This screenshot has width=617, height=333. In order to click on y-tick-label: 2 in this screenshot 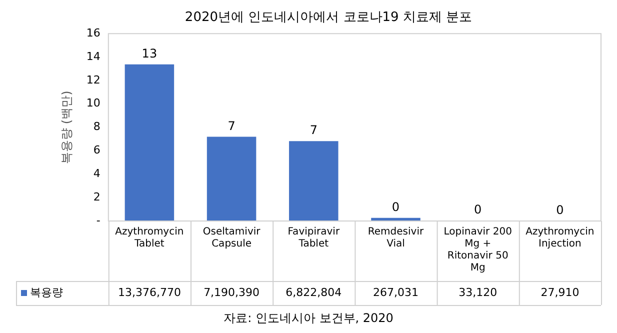, I will do `click(96, 197)`.